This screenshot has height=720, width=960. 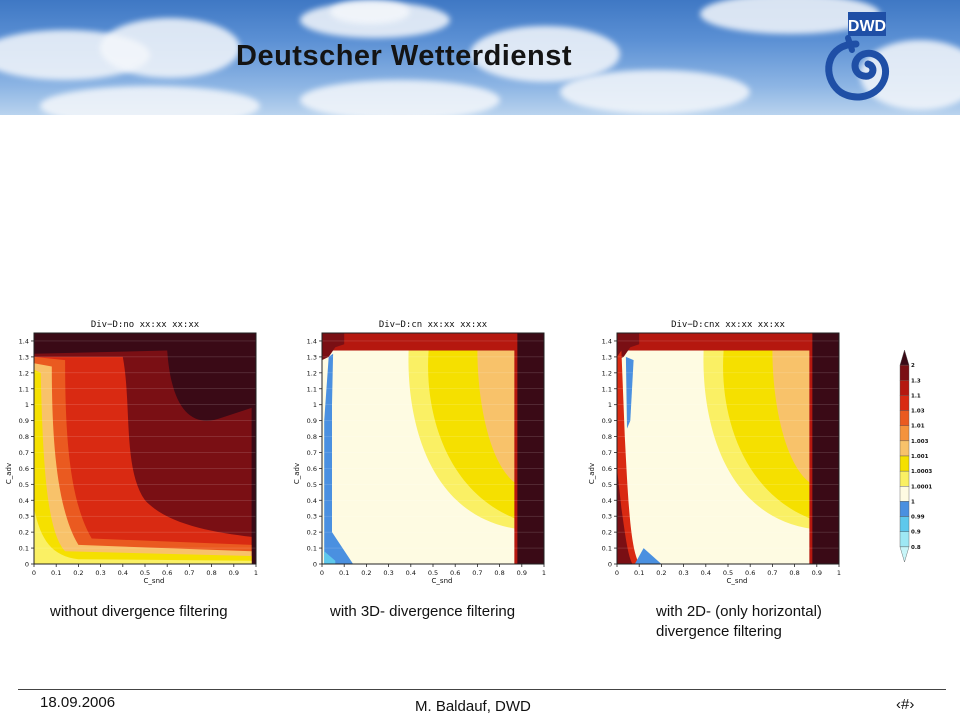 What do you see at coordinates (607, 341) in the screenshot?
I see `y-tick-label: 1.4` at bounding box center [607, 341].